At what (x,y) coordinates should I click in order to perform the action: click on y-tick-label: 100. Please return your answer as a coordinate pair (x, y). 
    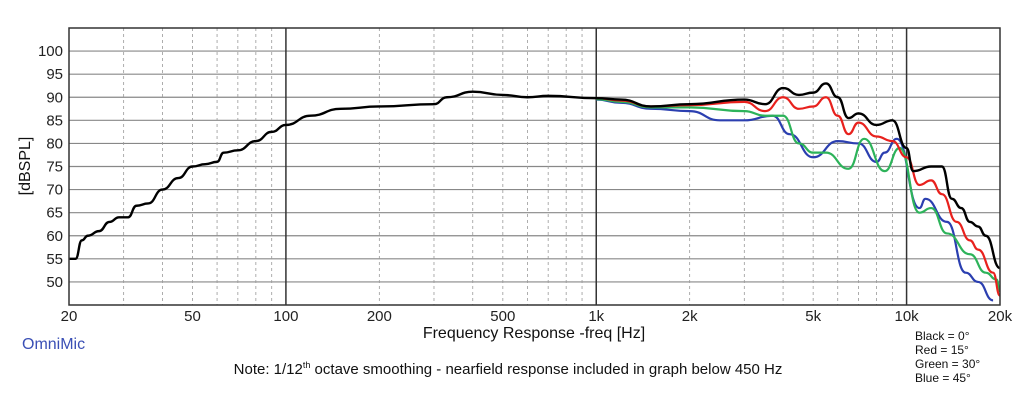
    Looking at the image, I should click on (50, 51).